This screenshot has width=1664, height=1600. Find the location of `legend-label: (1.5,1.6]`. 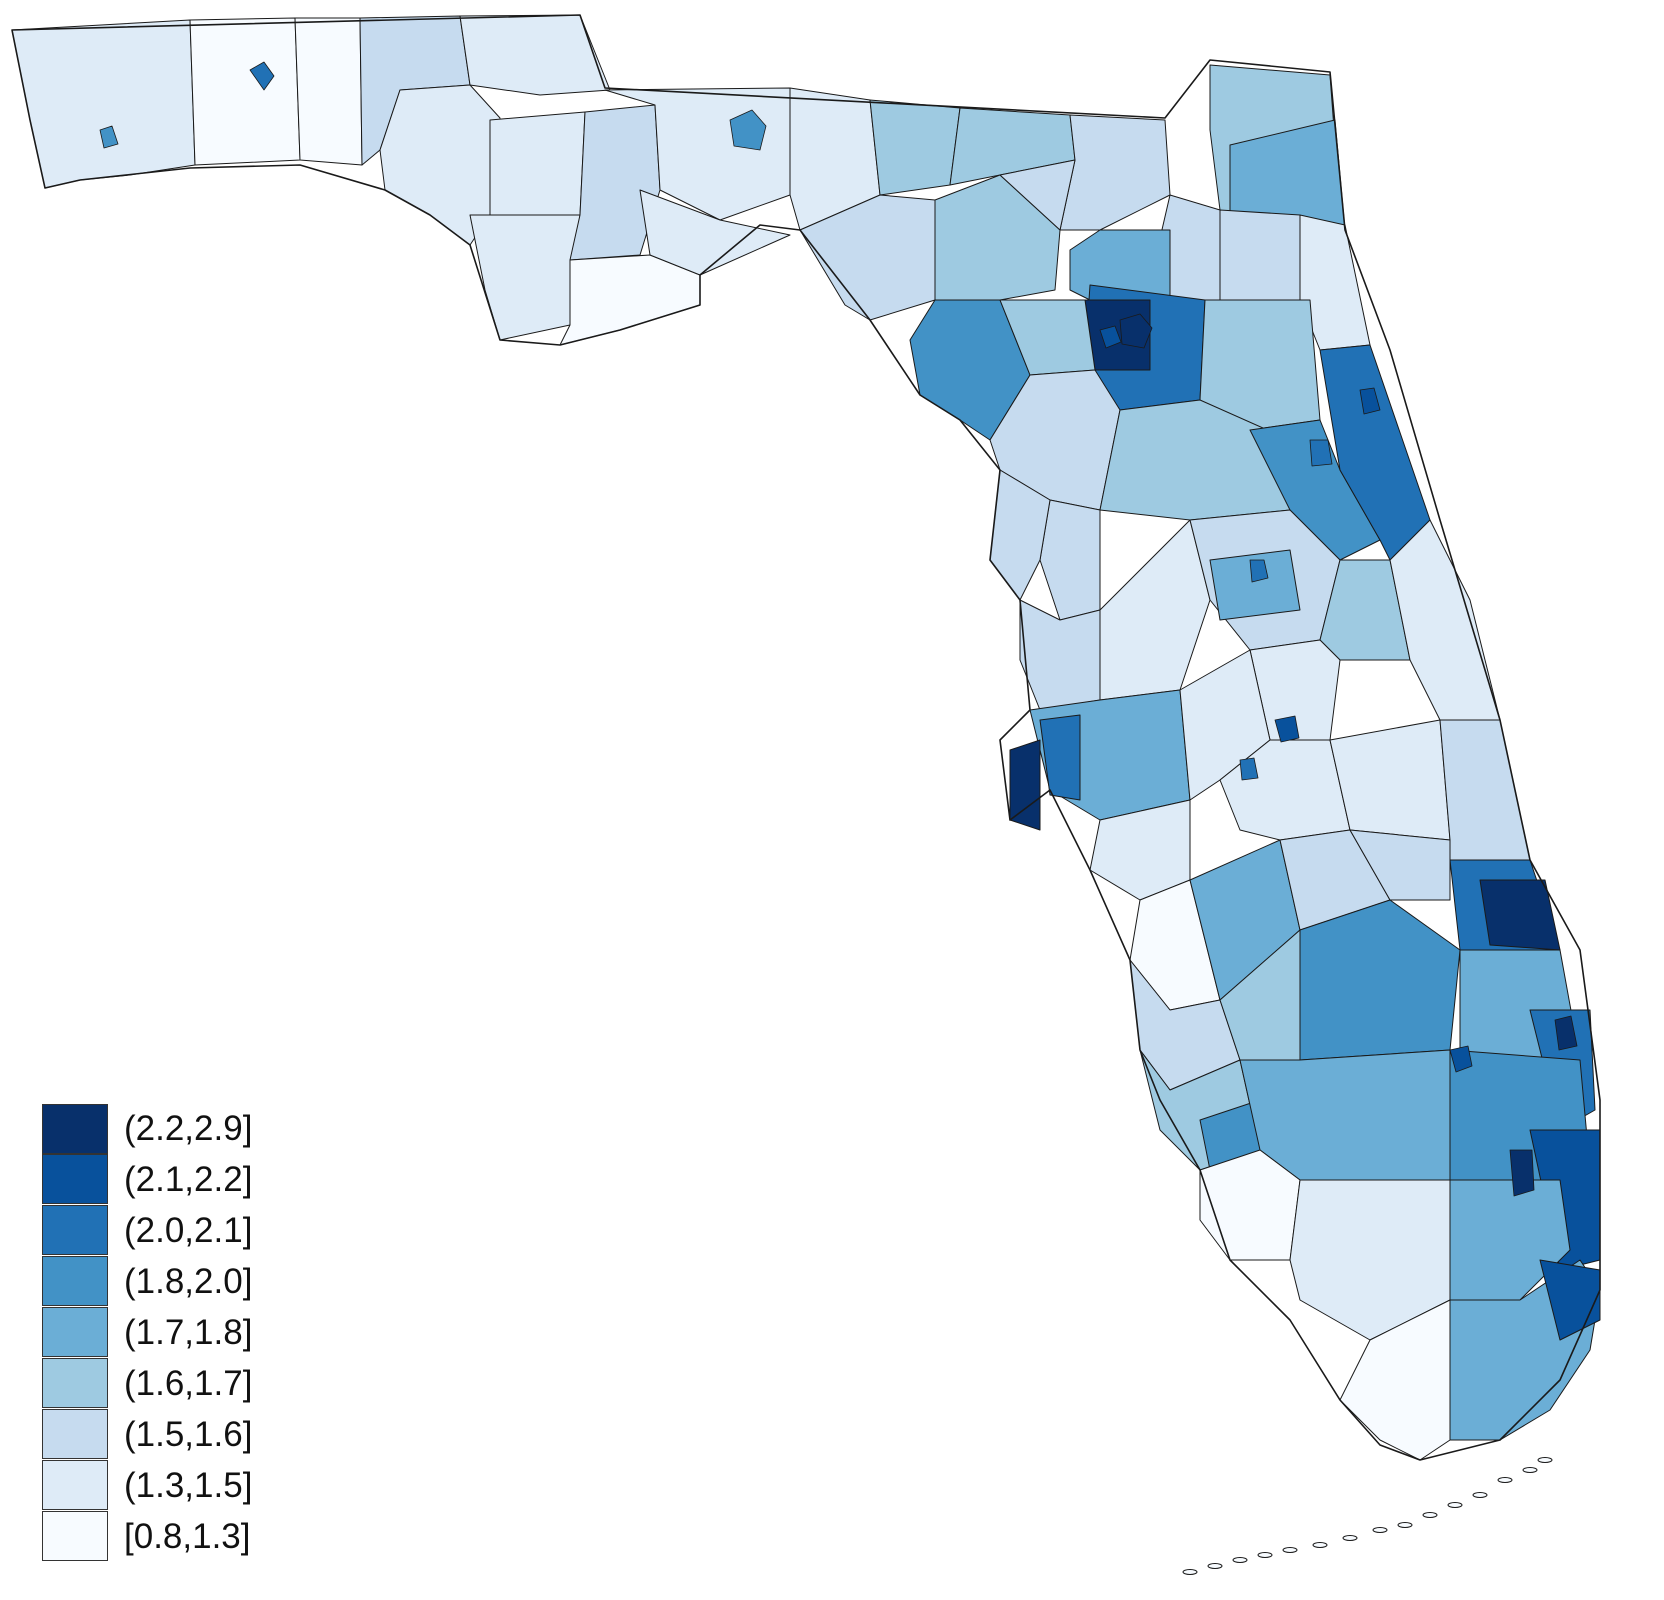

legend-label: (1.5,1.6] is located at coordinates (188, 1434).